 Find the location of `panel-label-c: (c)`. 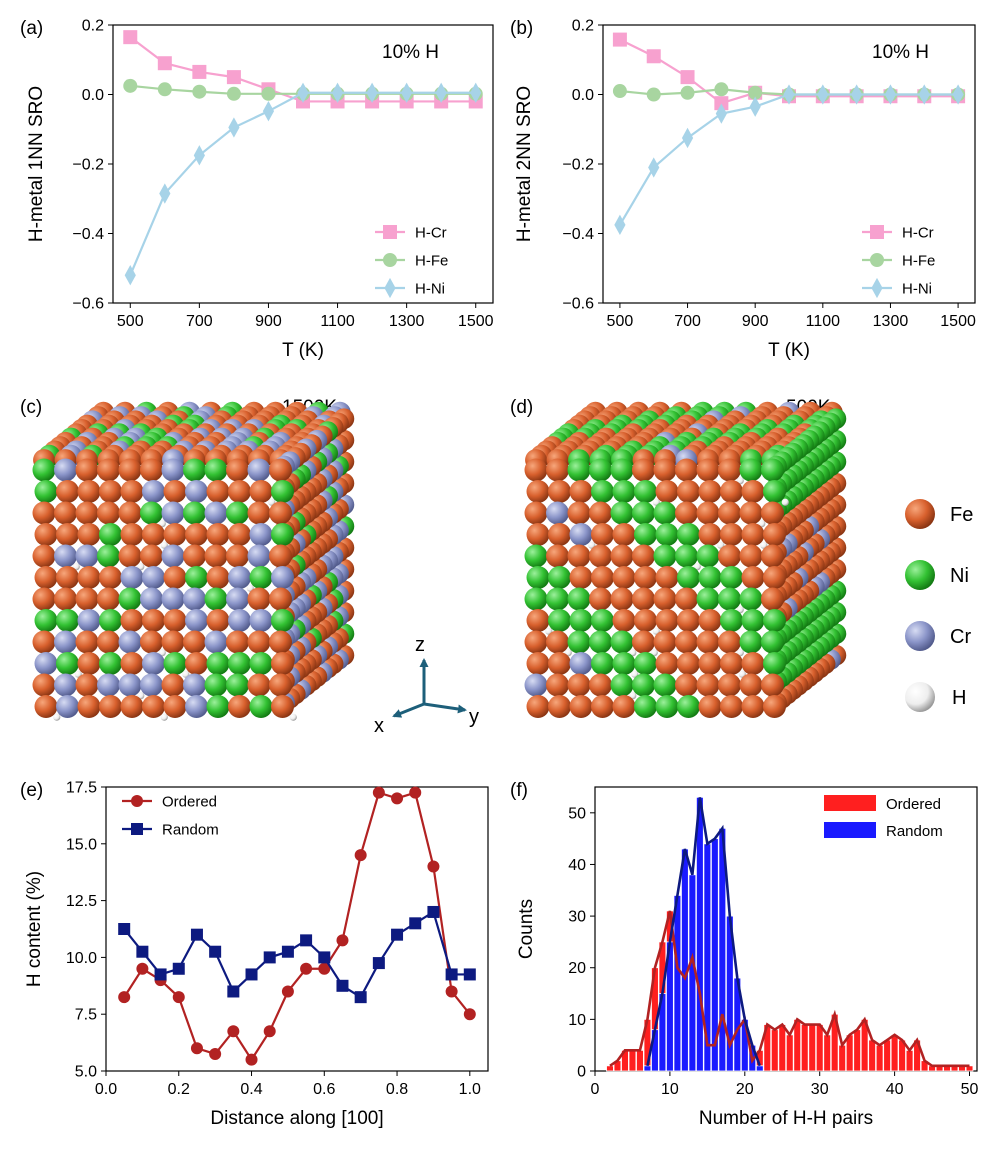

panel-label-c: (c) is located at coordinates (31, 407).